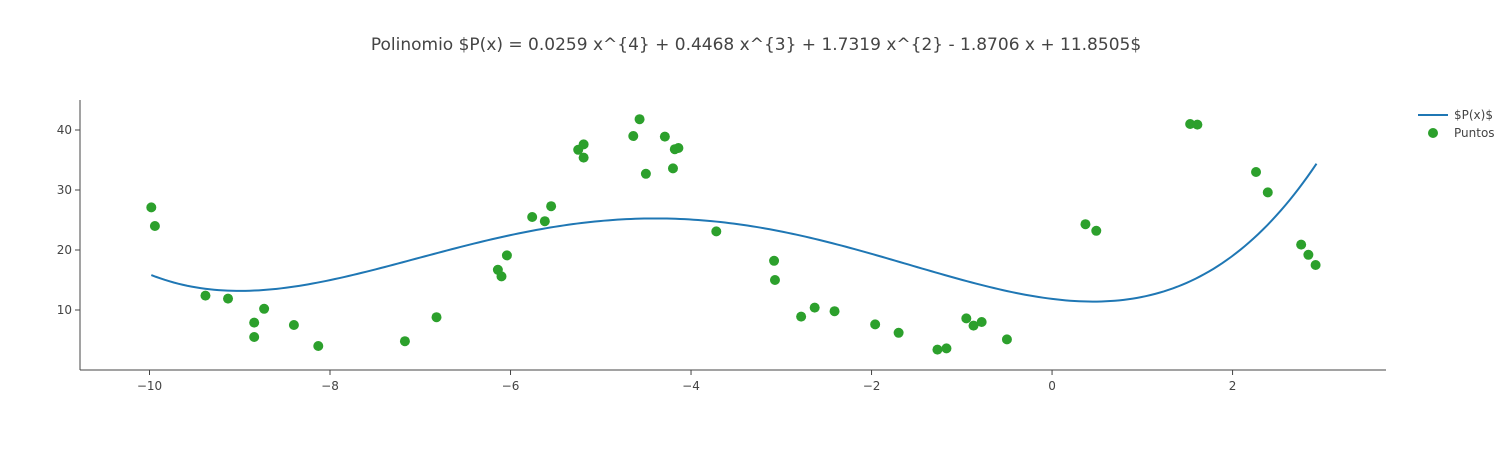 Image resolution: width=1512 pixels, height=450 pixels. Describe the element at coordinates (149, 386) in the screenshot. I see `x-tick-label: −10` at that location.